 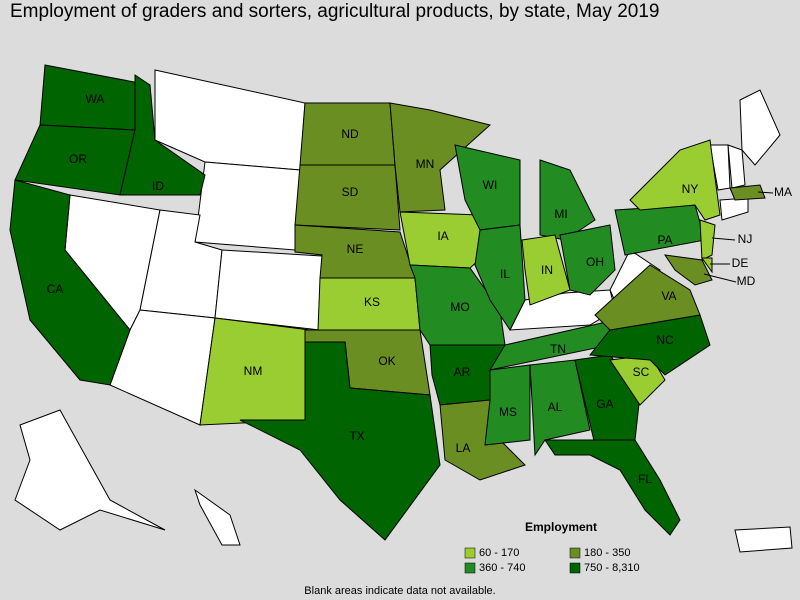 I want to click on state-label: OK, so click(x=386, y=361).